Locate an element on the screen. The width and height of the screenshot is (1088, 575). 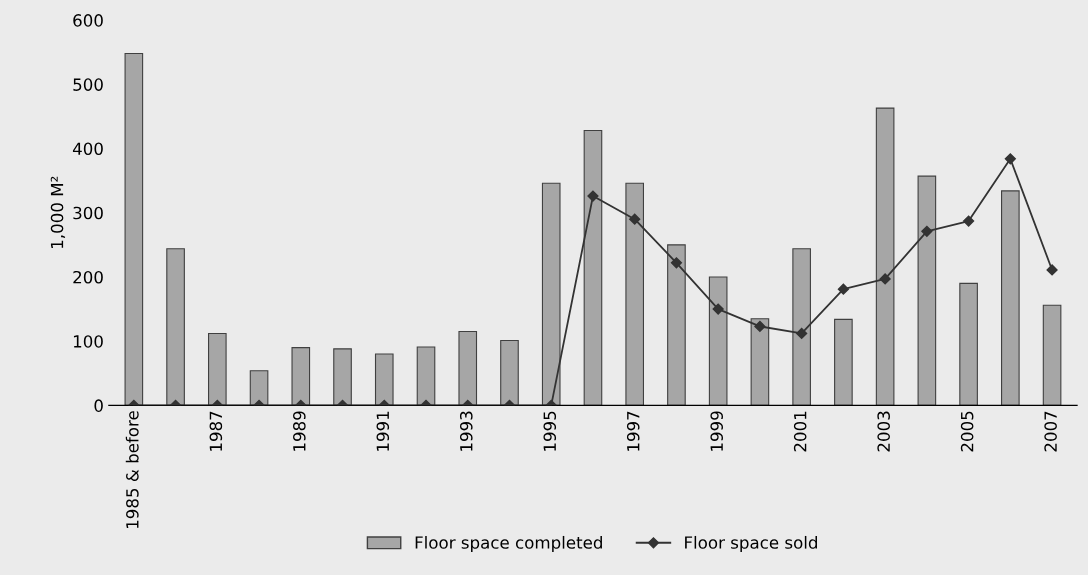
y-tick-label: 600 is located at coordinates (88, 20).